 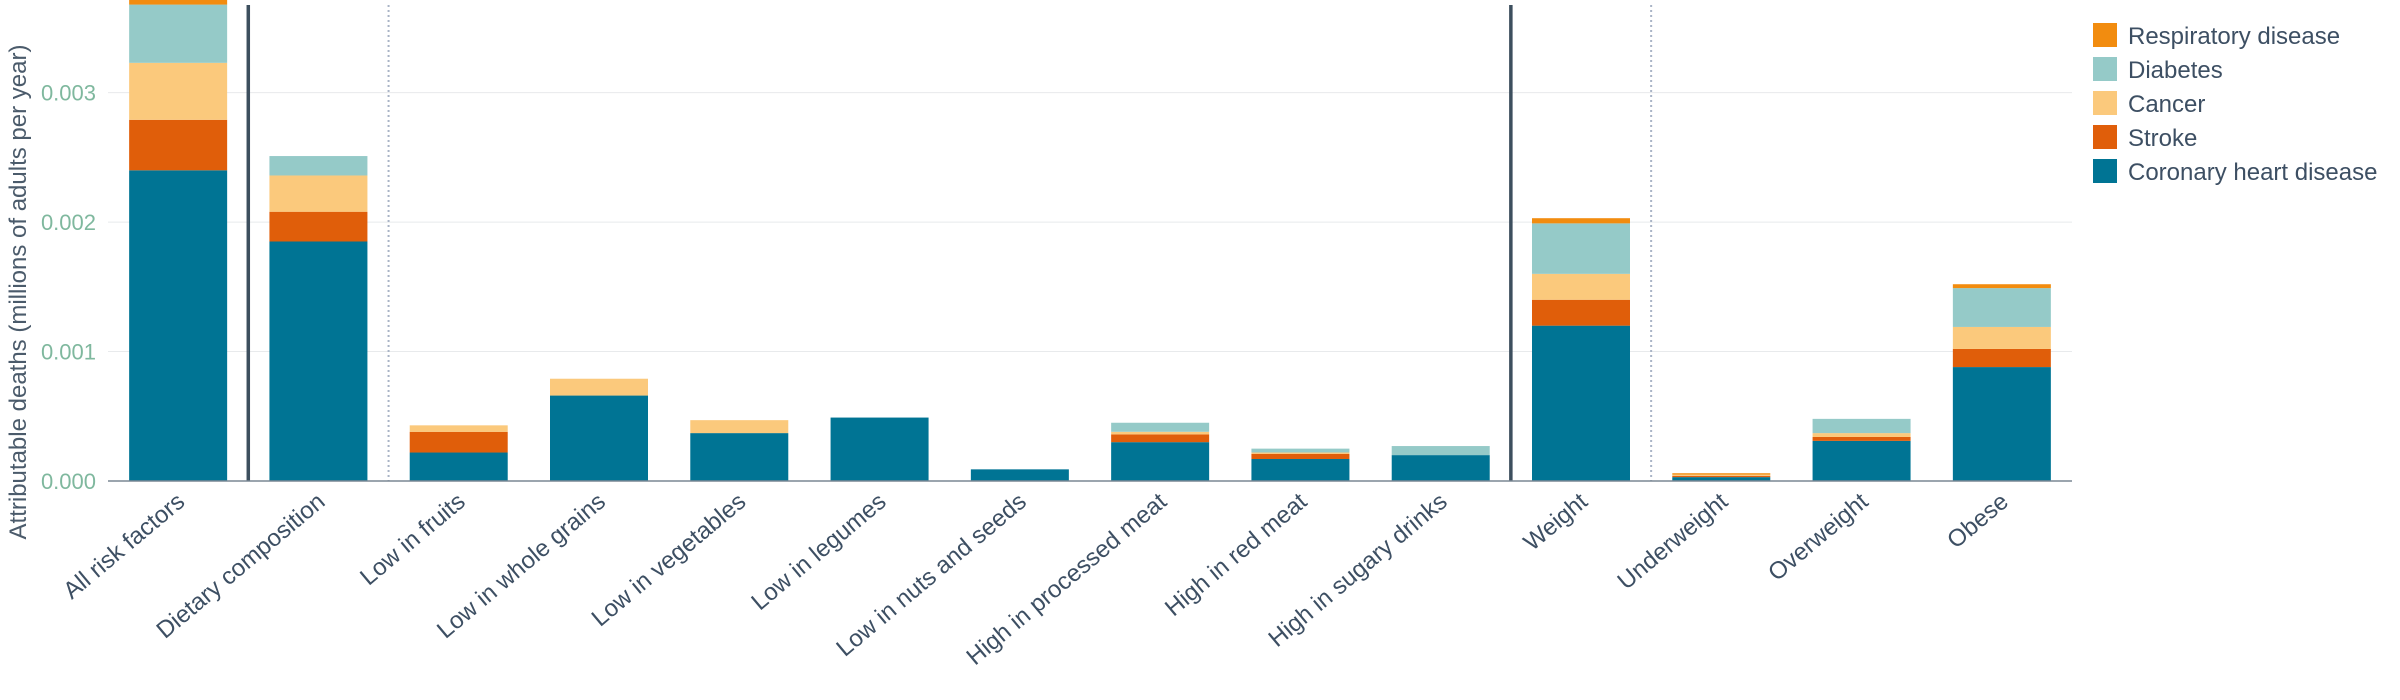 What do you see at coordinates (1236, 555) in the screenshot?
I see `x-tick-label: High in red meat` at bounding box center [1236, 555].